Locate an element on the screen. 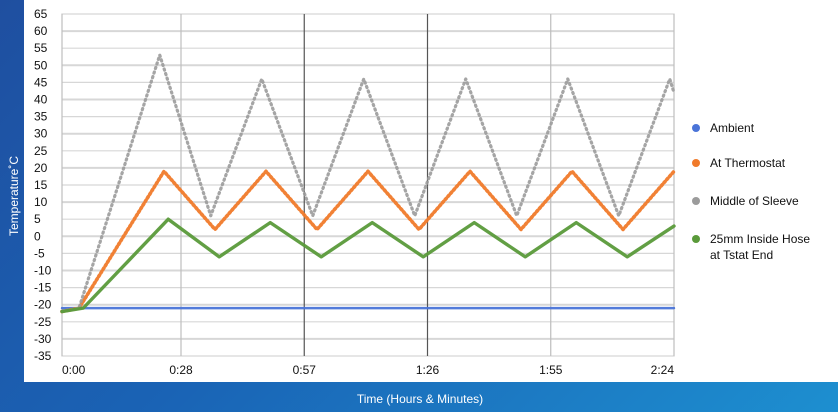 The height and width of the screenshot is (412, 838). legend-marker-inside-hose is located at coordinates (696, 239).